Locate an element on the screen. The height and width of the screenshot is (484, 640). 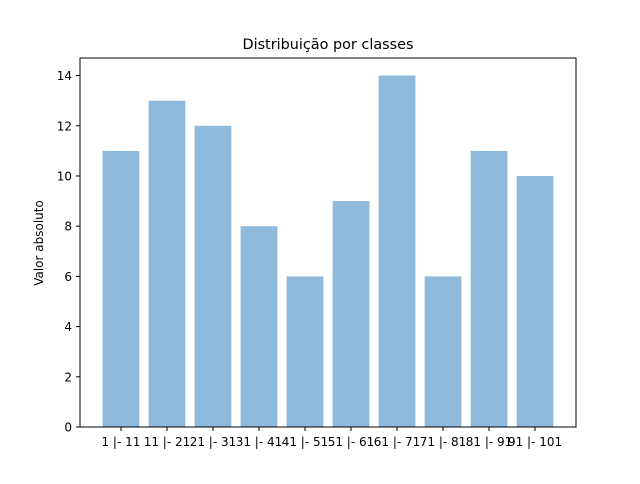
x-tick-label: 21 |- 31 is located at coordinates (213, 442).